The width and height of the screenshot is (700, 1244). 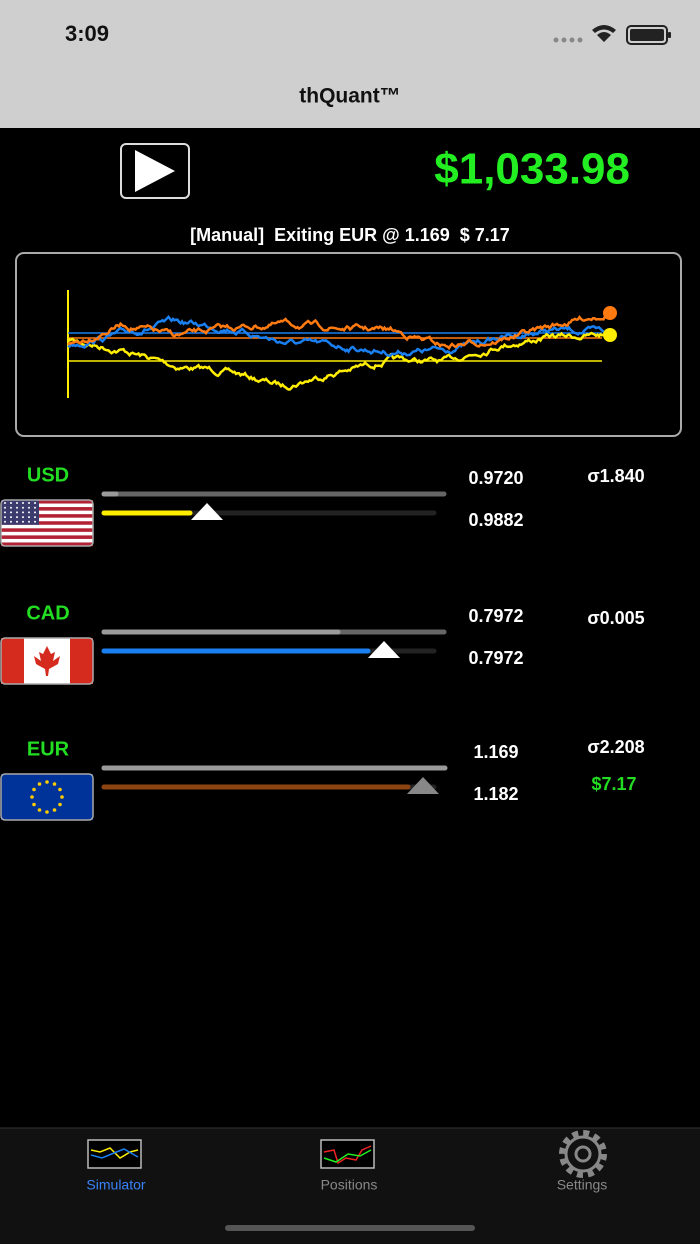 I want to click on tab-label: Simulator, so click(x=115, y=1185).